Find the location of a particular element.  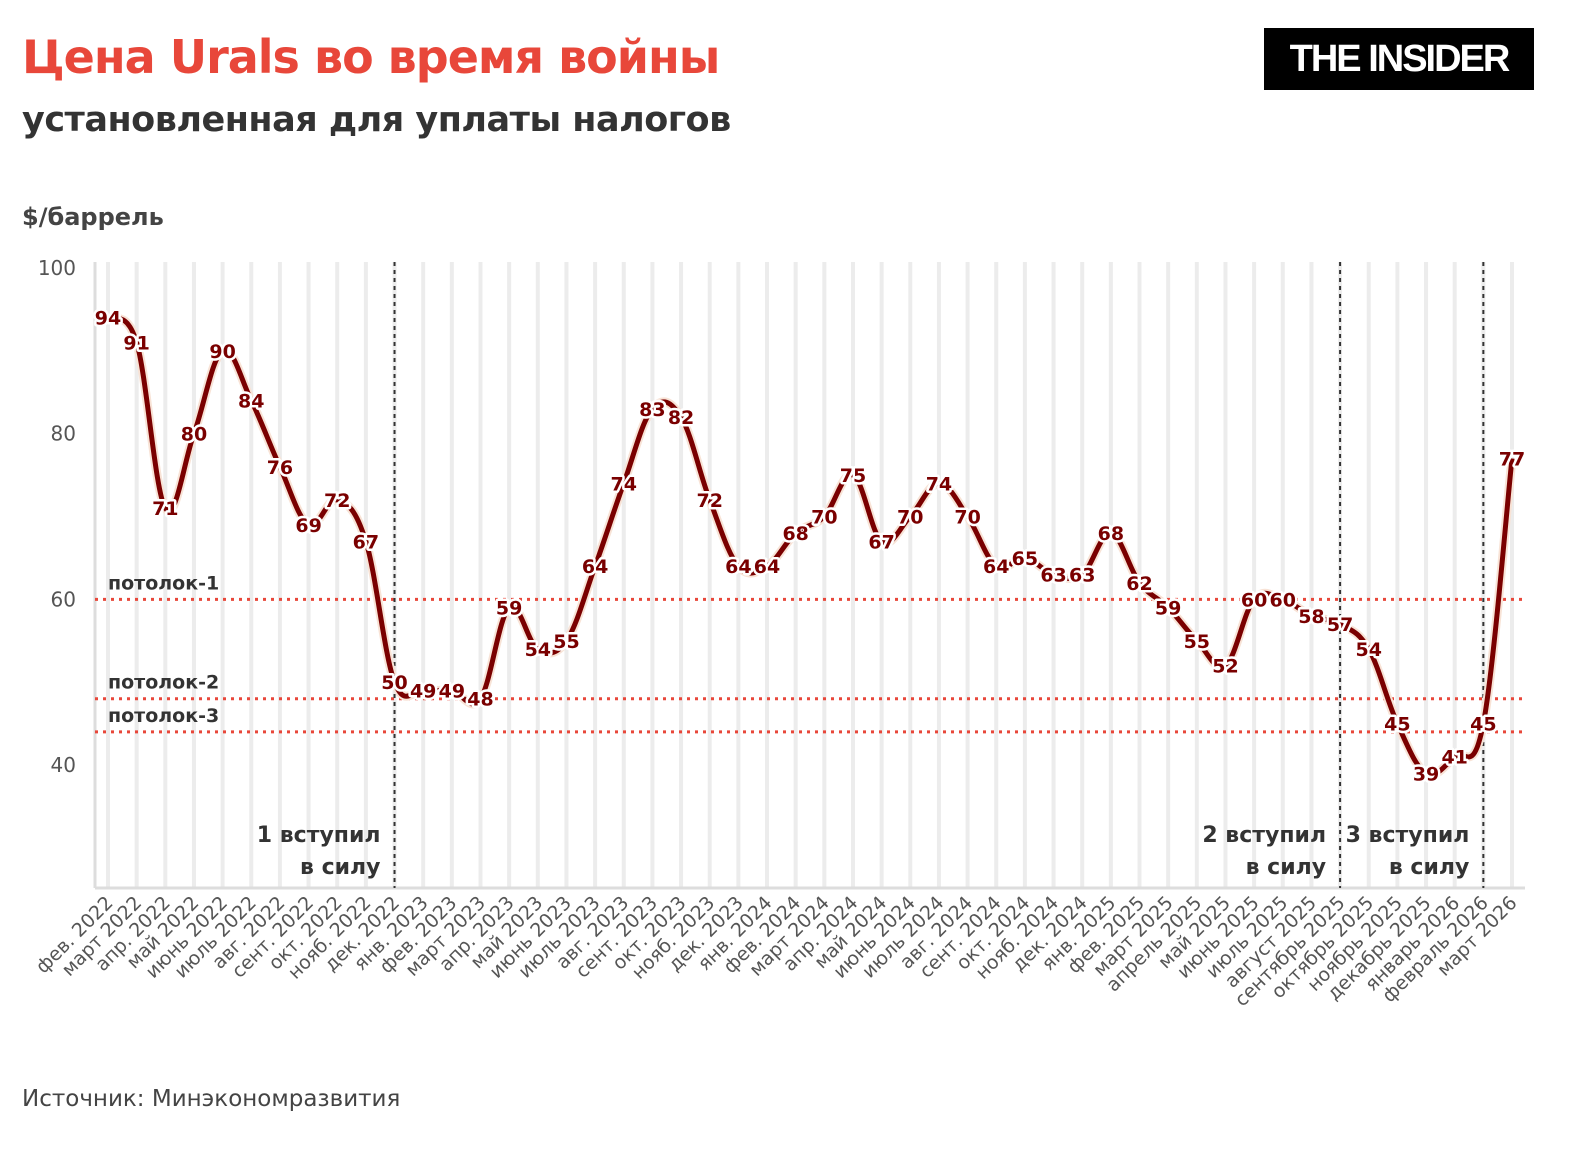

event-label: 2 вступил is located at coordinates (1264, 835).